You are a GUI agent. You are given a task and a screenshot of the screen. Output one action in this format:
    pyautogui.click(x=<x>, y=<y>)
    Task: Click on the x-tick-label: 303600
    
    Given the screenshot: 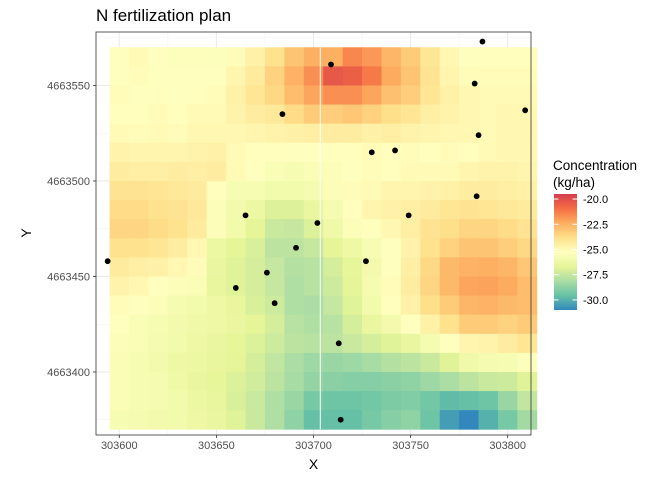 What is the action you would take?
    pyautogui.click(x=119, y=446)
    